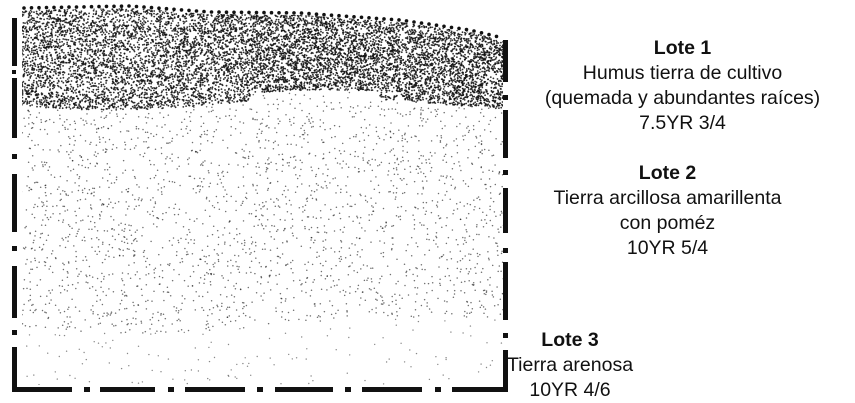  I want to click on layer-description: (quemada y abundantes raíces), so click(682, 98).